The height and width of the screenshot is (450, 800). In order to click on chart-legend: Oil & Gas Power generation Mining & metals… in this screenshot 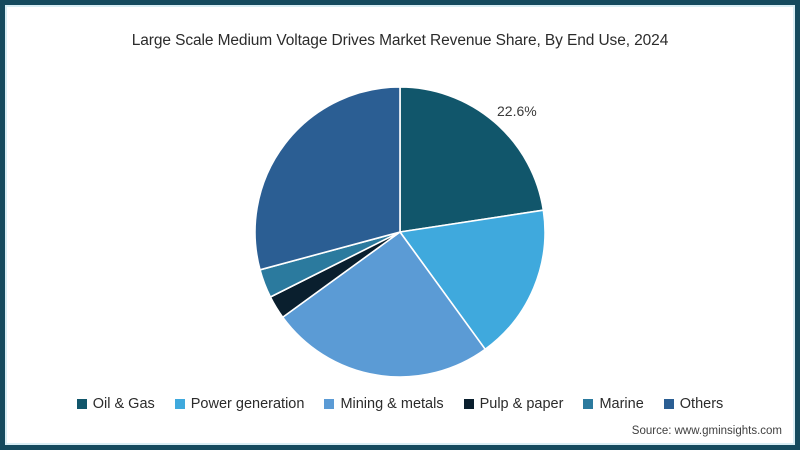, I will do `click(400, 404)`.